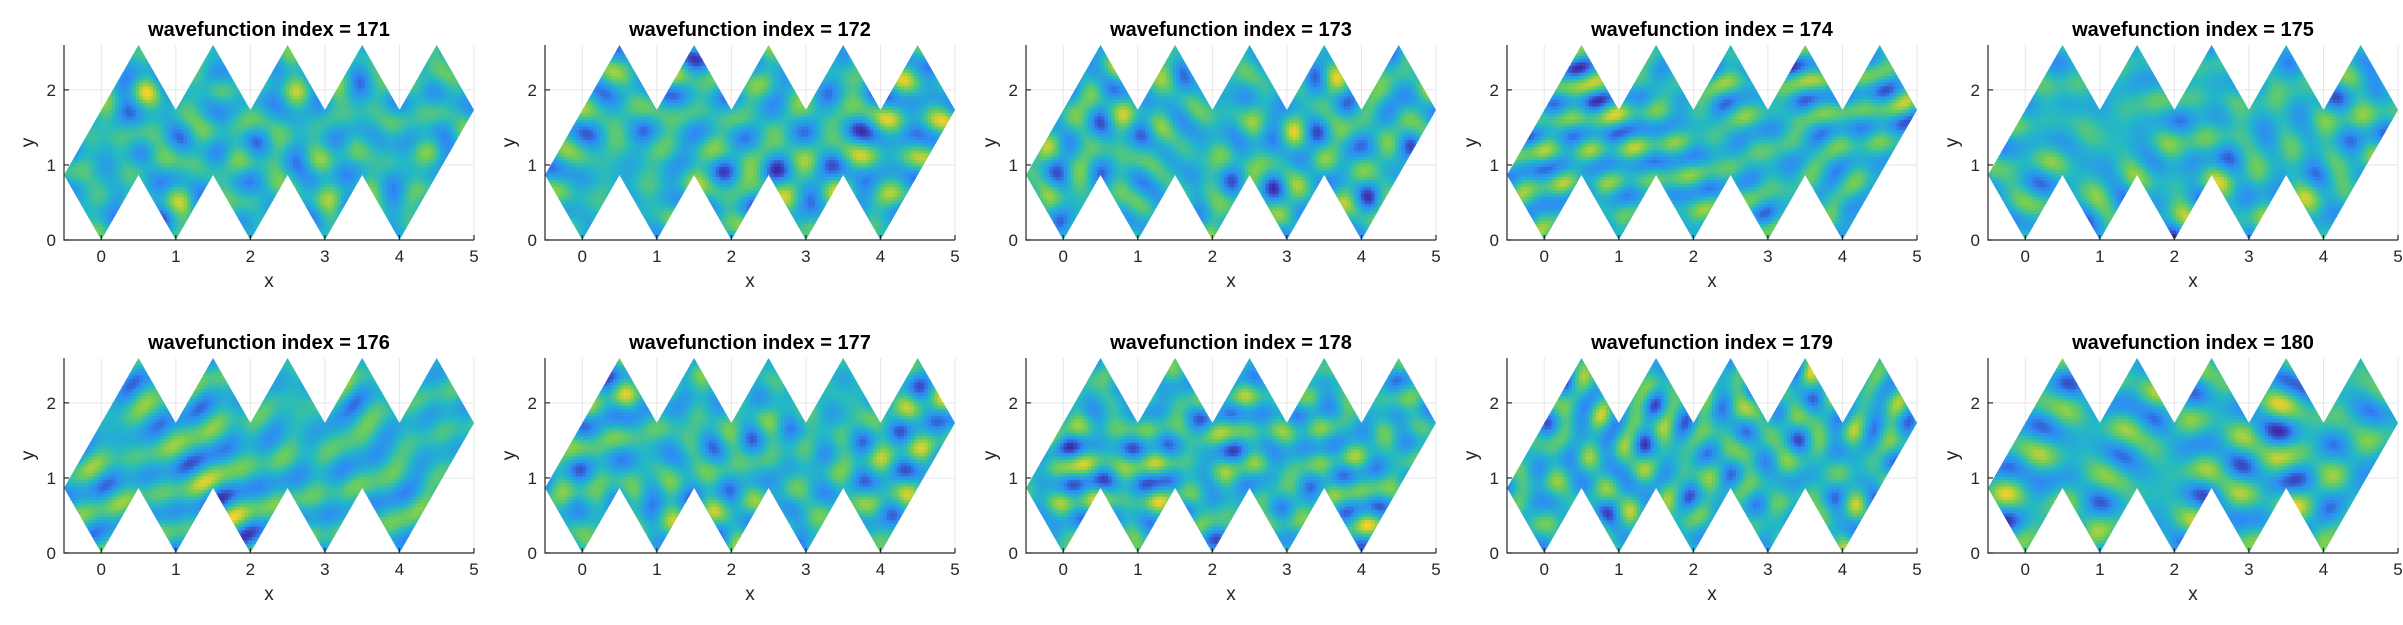 This screenshot has height=625, width=2403. Describe the element at coordinates (749, 343) in the screenshot. I see `panel-title: wavefunction index = 177` at that location.